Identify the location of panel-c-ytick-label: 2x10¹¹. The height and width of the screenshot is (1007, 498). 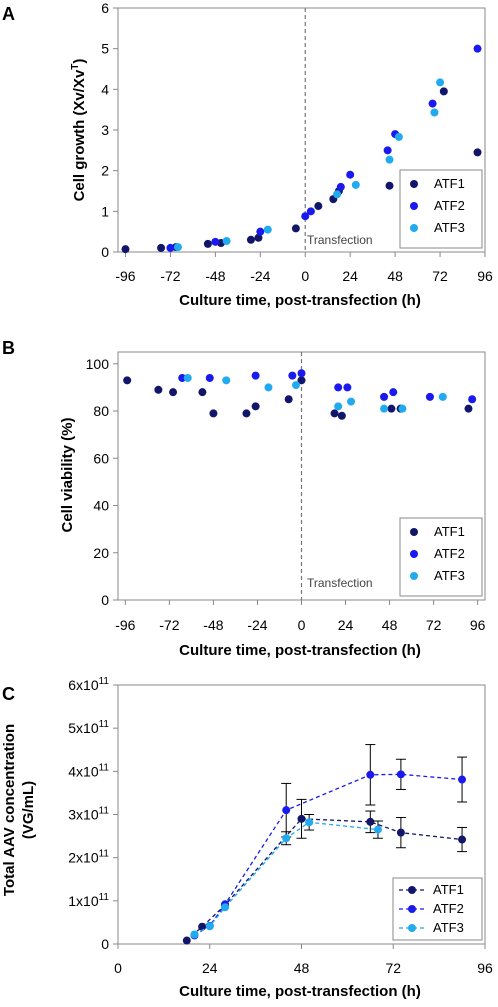
(88, 857).